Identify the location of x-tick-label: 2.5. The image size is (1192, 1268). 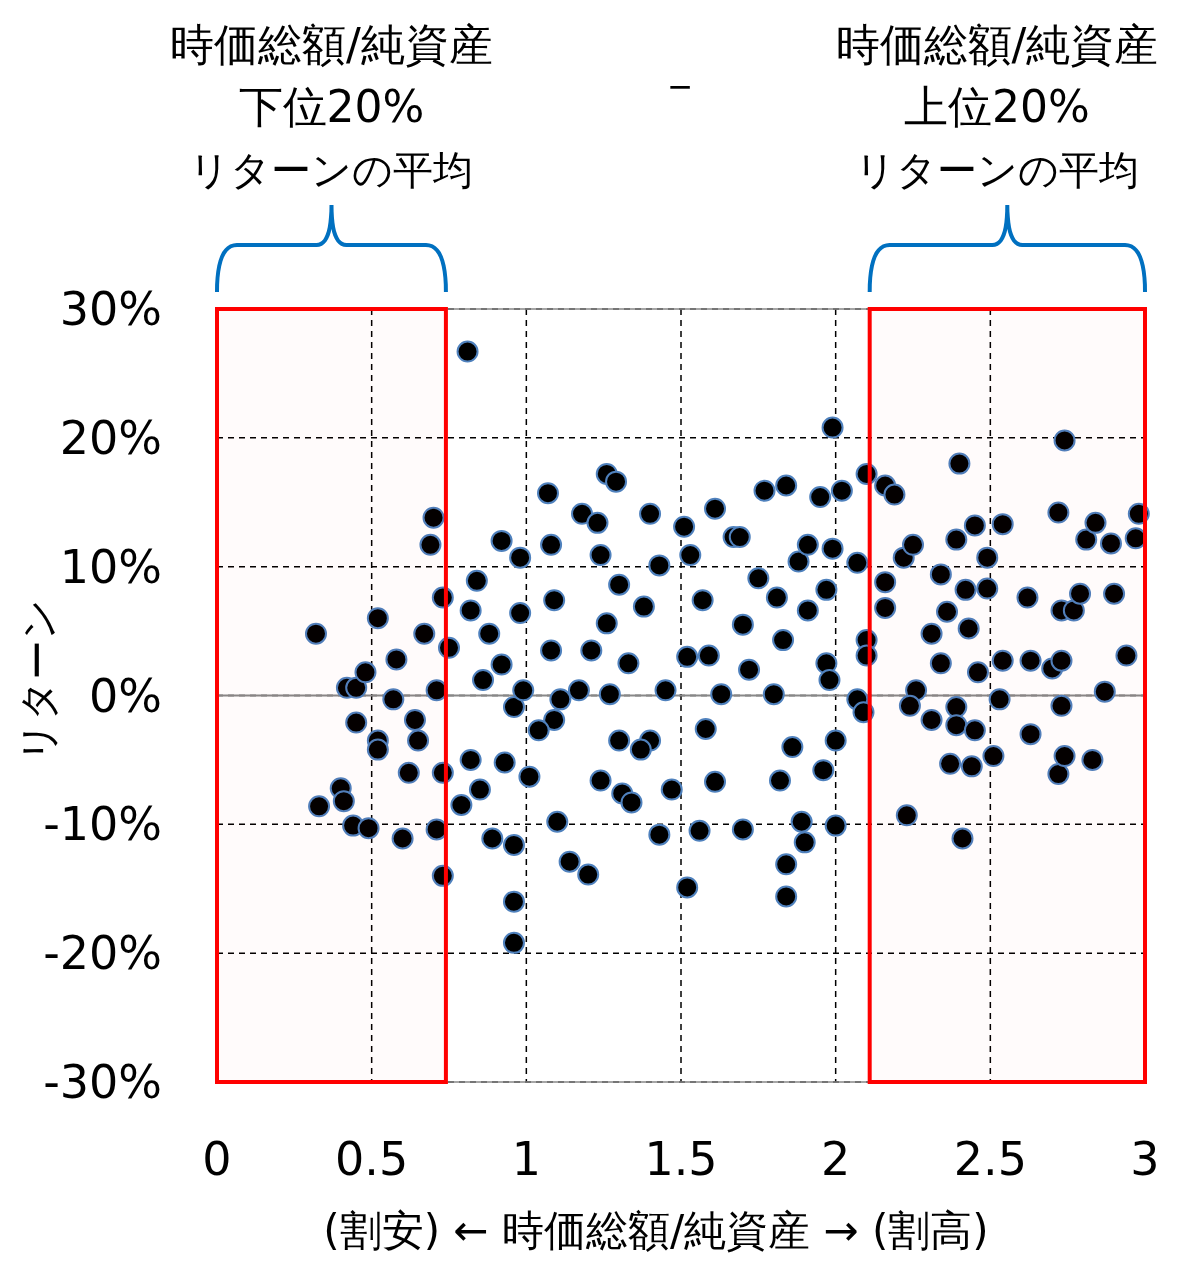
(990, 1159).